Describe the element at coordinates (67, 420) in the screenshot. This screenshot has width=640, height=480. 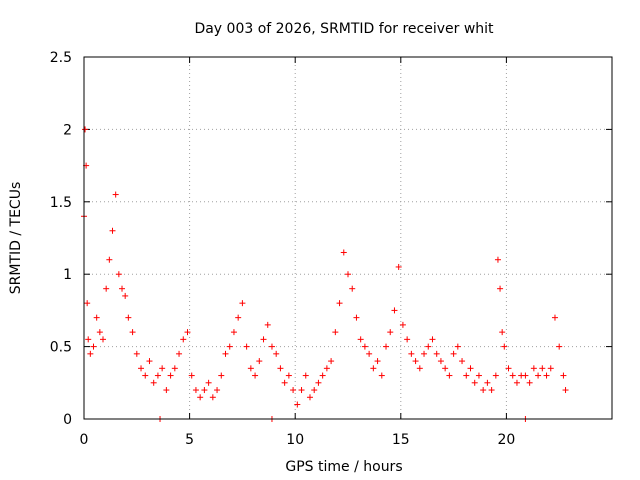
I see `y-tick-label: 0` at that location.